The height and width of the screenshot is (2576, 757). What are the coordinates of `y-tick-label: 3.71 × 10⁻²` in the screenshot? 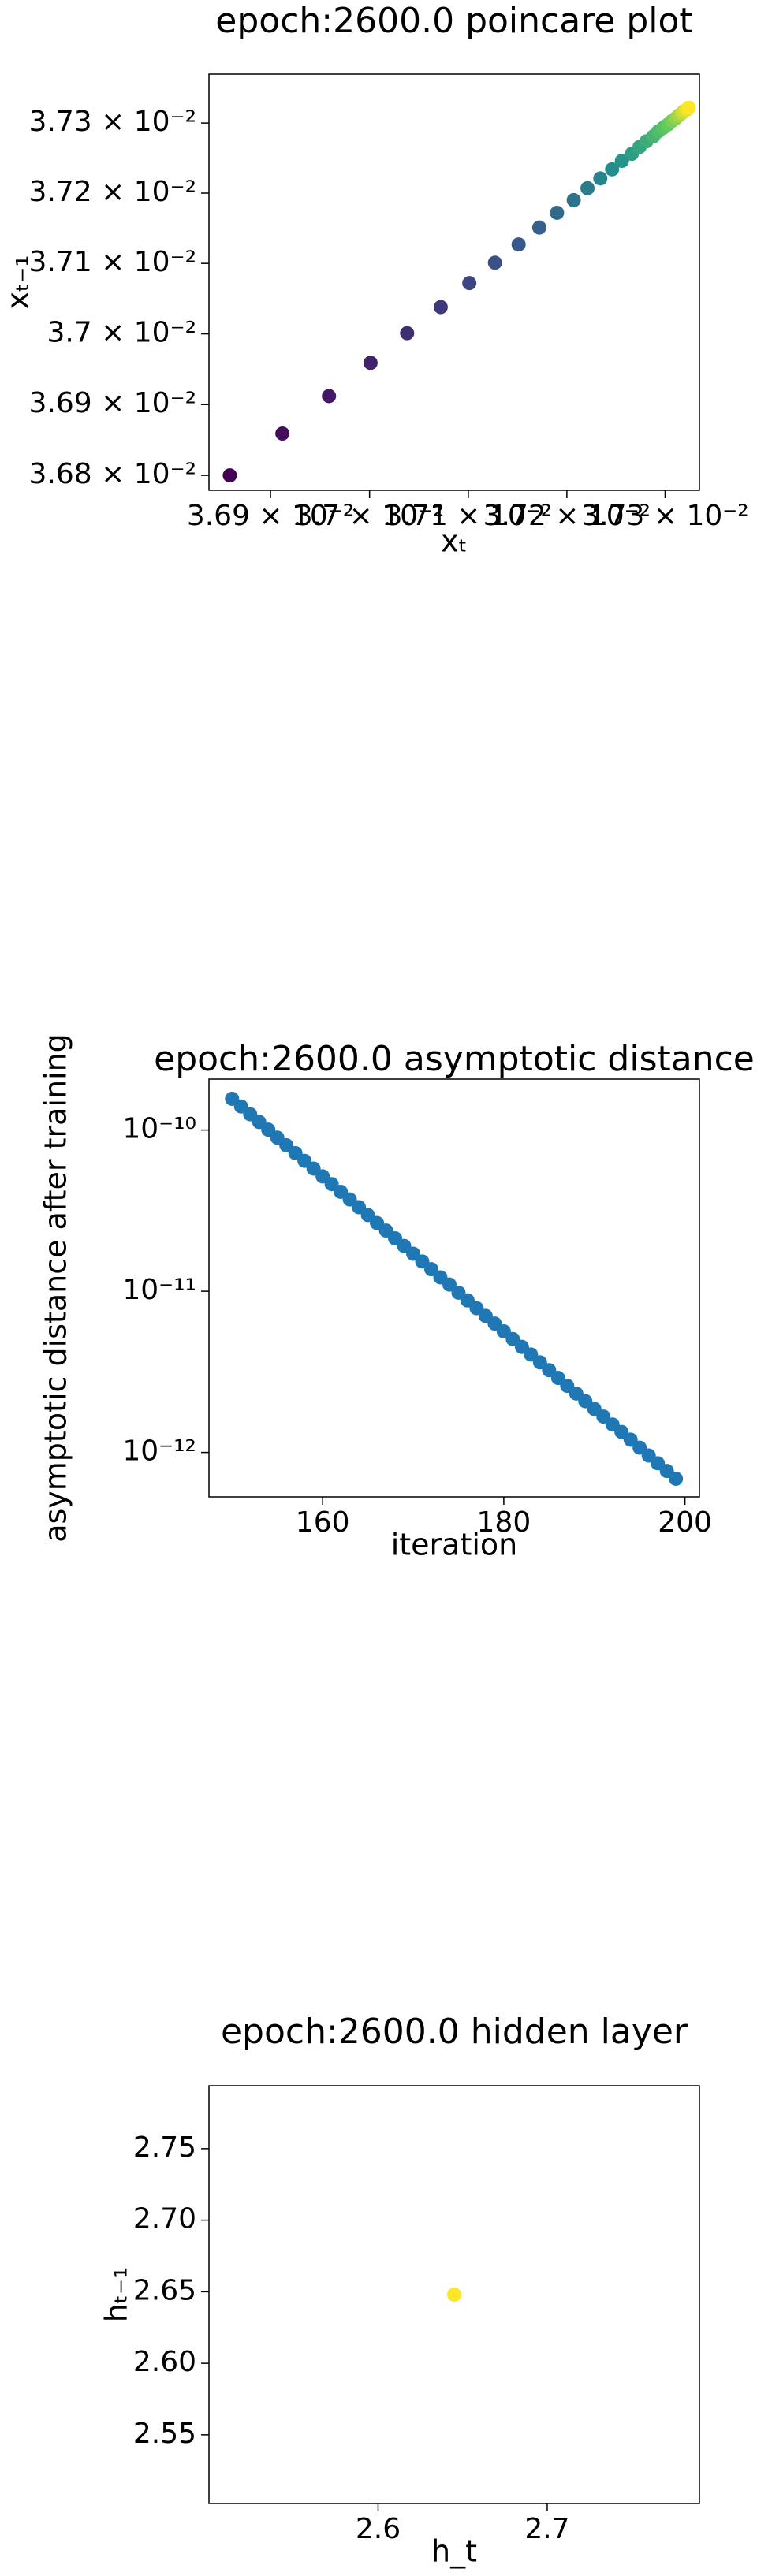 It's located at (112, 262).